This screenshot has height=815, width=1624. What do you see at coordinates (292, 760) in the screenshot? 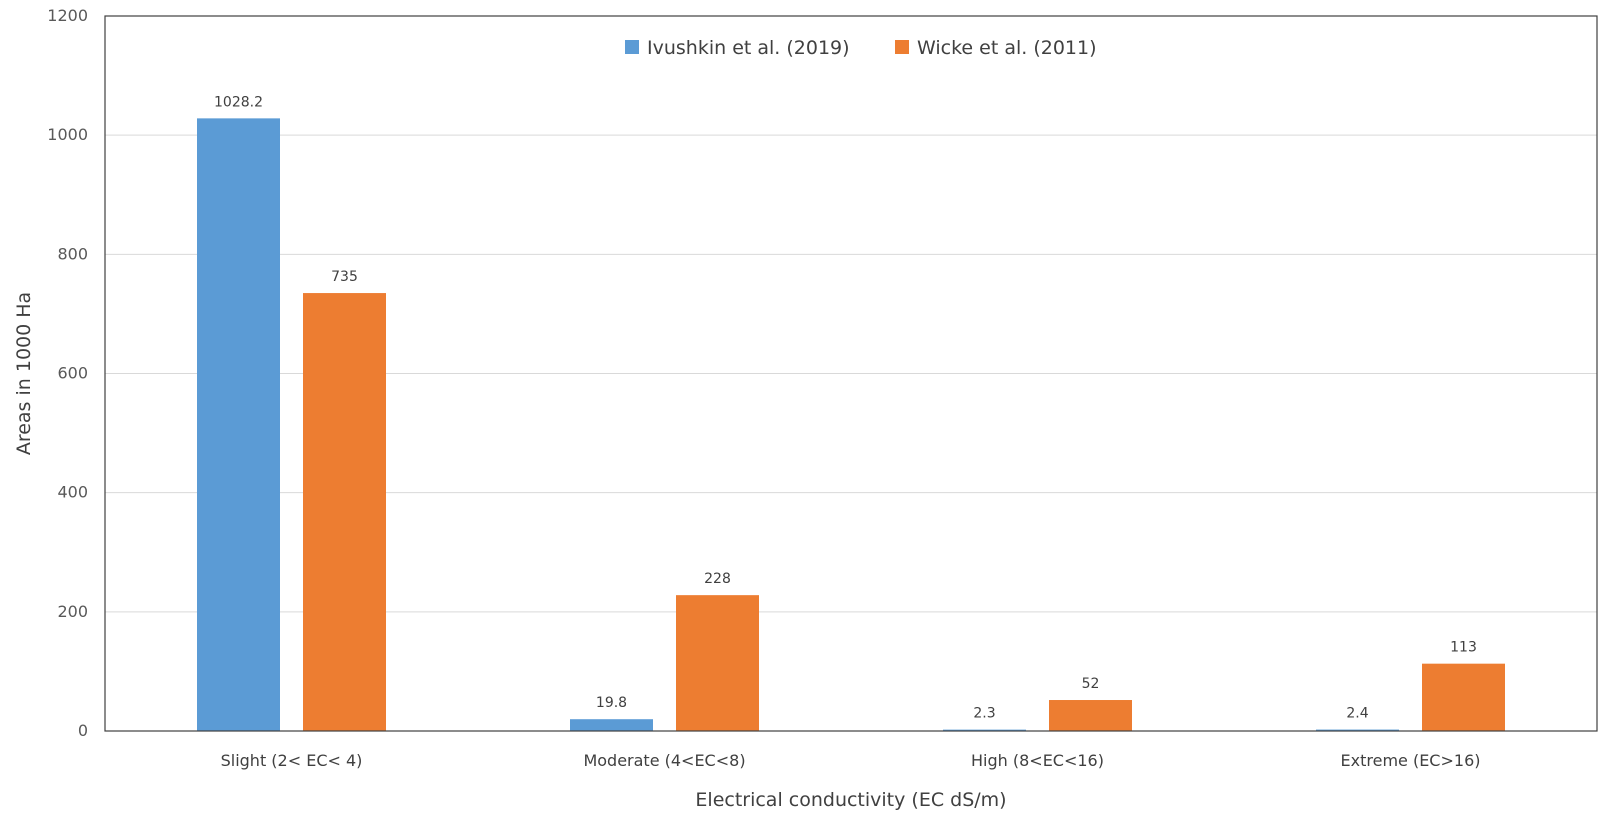
I see `x-tick-label: Slight (2< EC< 4)` at bounding box center [292, 760].